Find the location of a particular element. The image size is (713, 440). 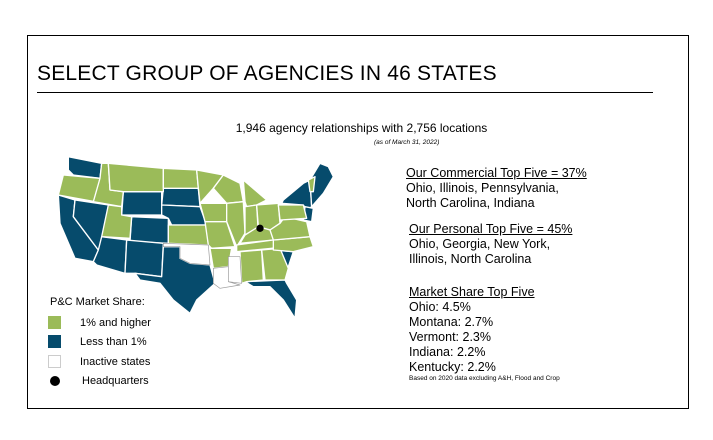

personal-line-1: Ohio, Georgia, New York, is located at coordinates (480, 244).